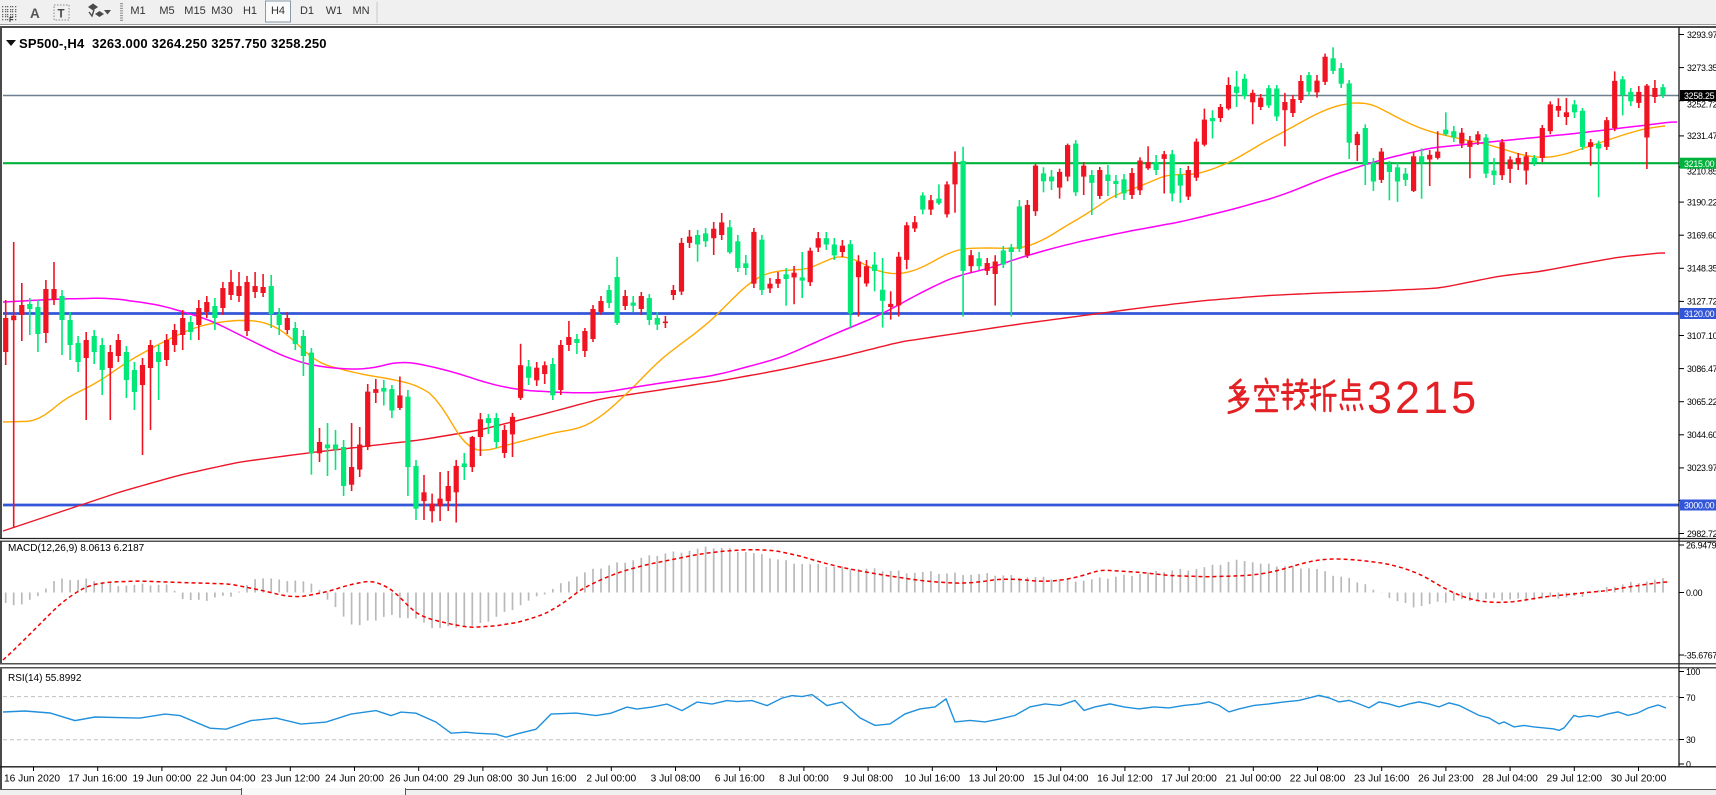 The width and height of the screenshot is (1716, 795). What do you see at coordinates (354, 779) in the screenshot?
I see `svg-text: 24 Jun 20:00` at bounding box center [354, 779].